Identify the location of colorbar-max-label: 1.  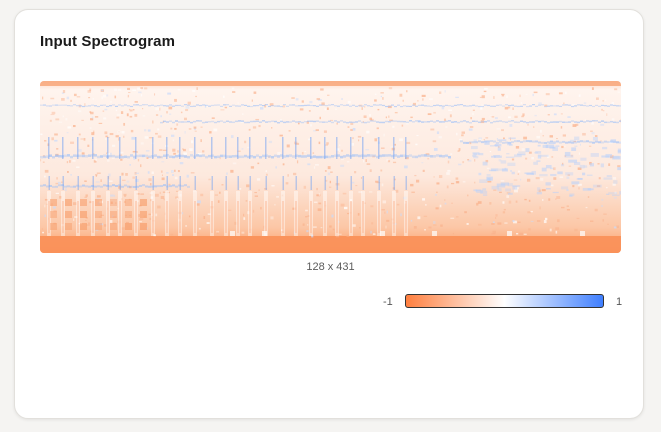
(619, 302).